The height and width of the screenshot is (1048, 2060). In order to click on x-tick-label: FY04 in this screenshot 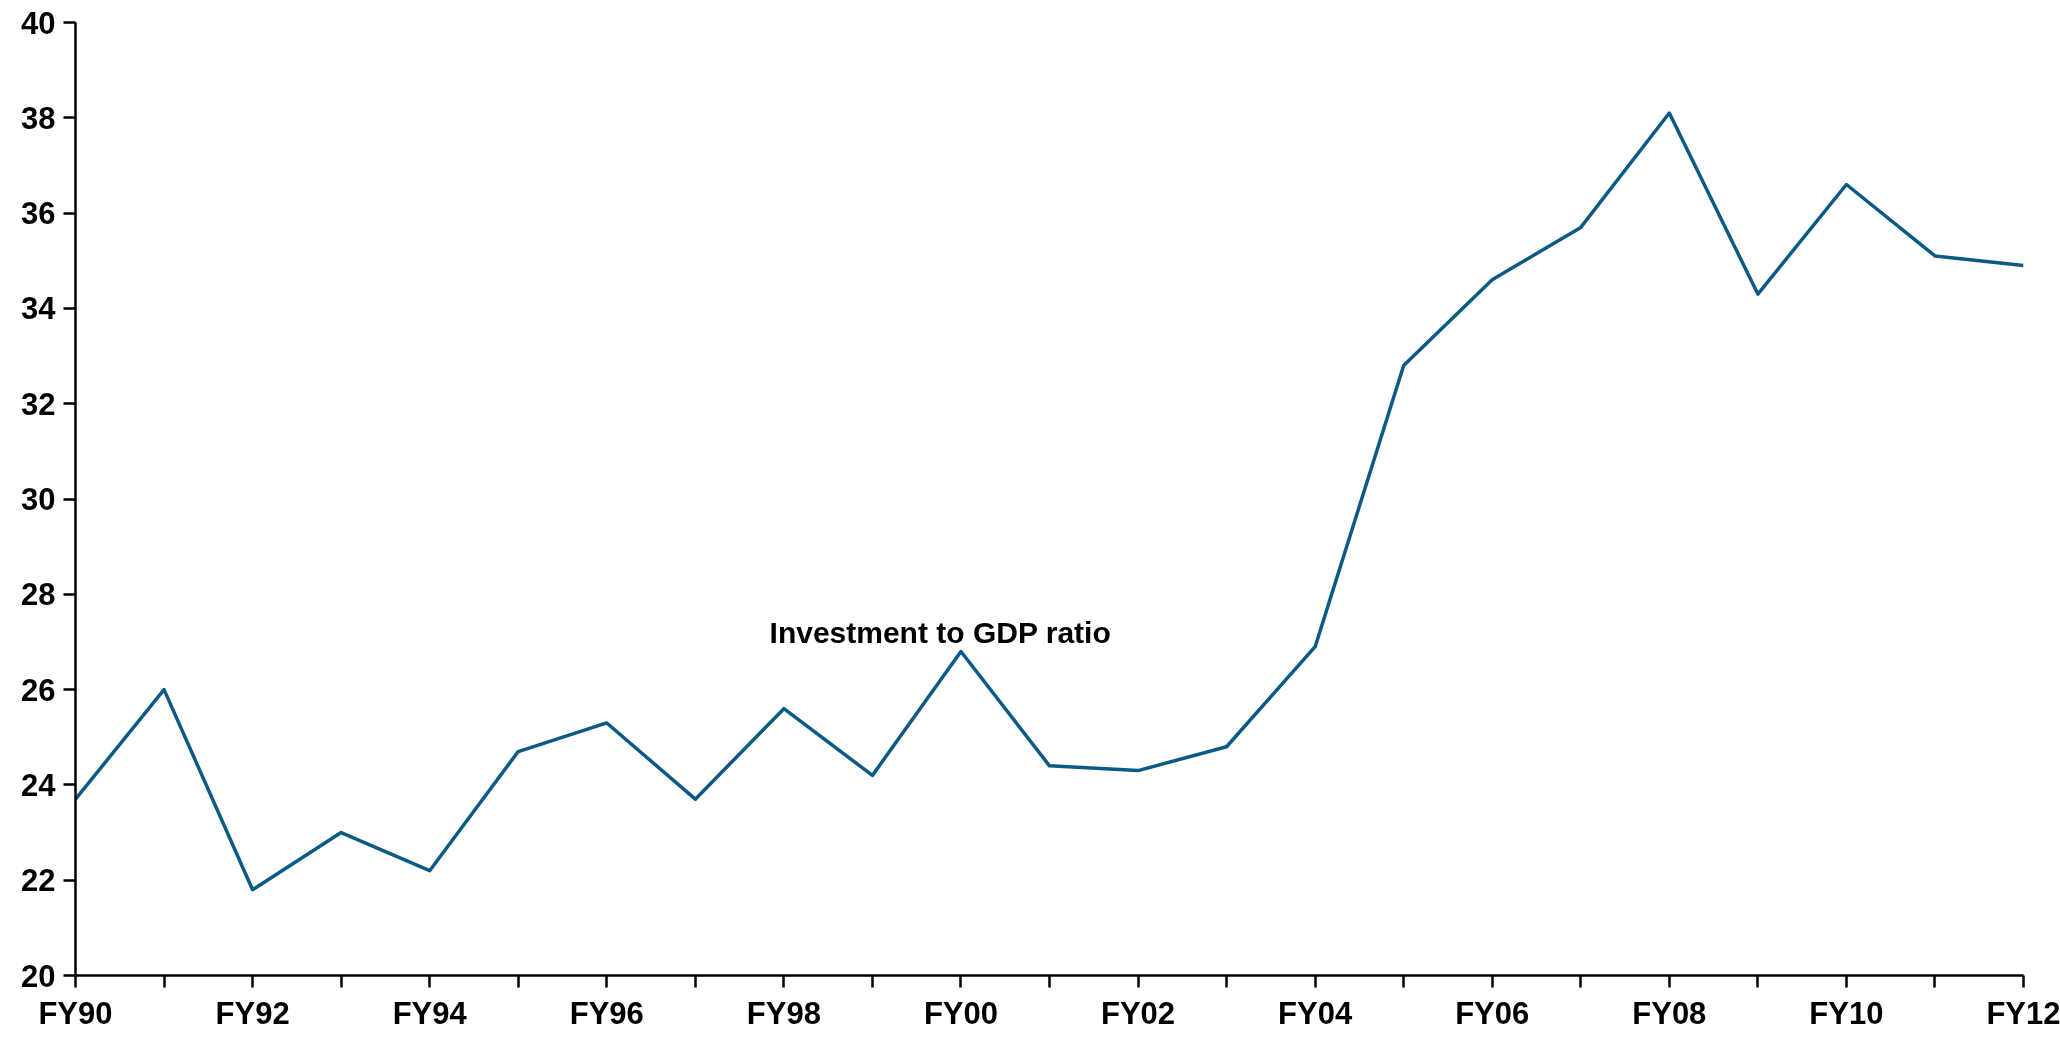, I will do `click(1315, 1013)`.